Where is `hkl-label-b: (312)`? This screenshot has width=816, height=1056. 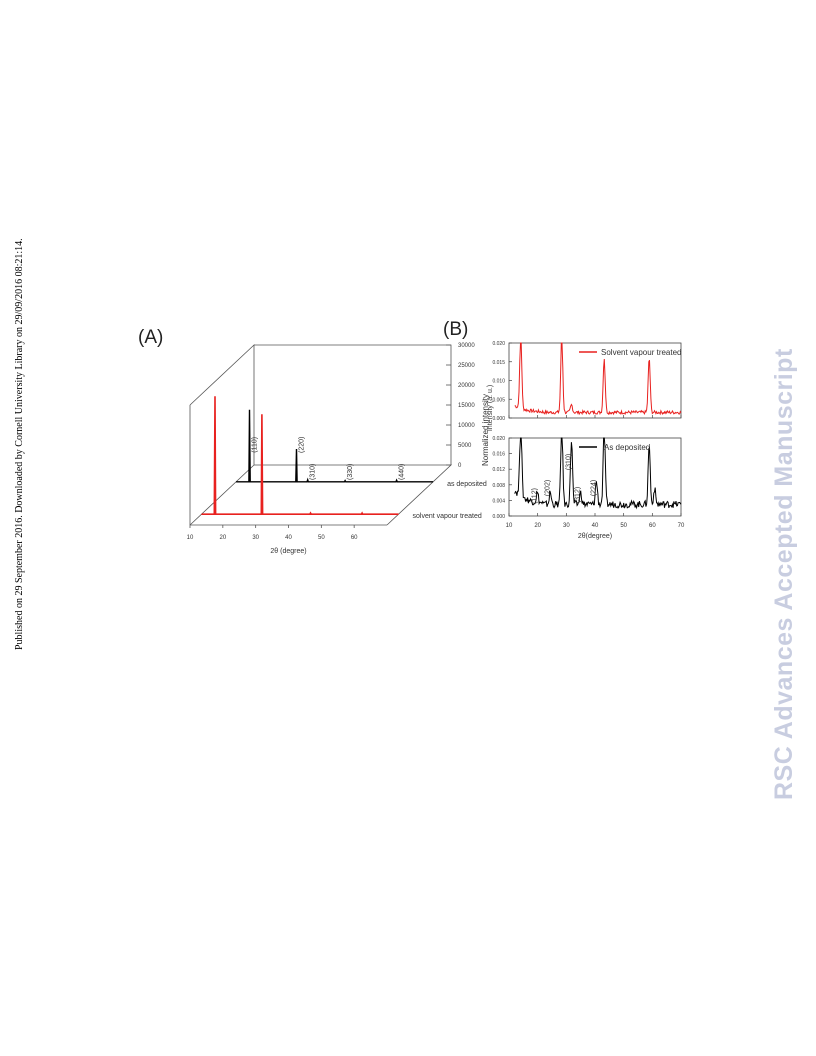
hkl-label-b: (312) is located at coordinates (578, 495).